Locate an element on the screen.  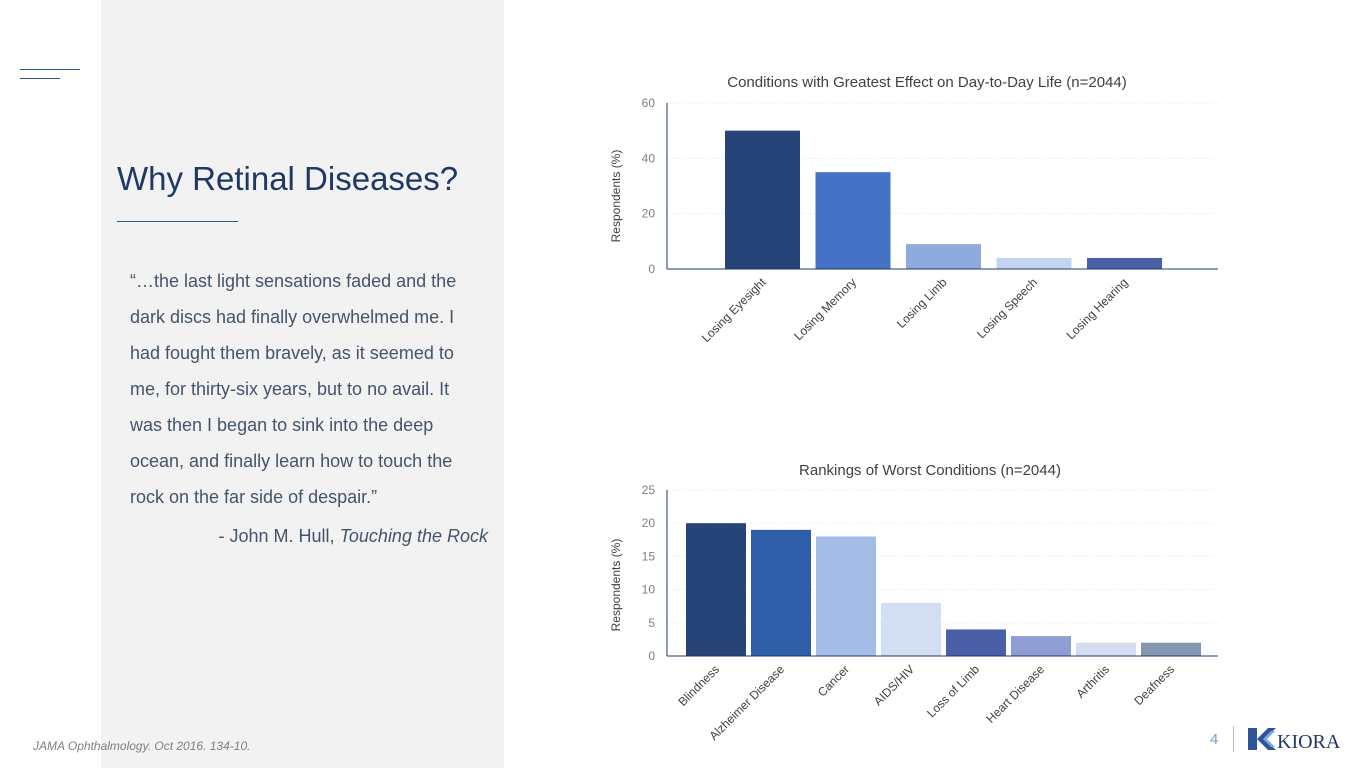
y-tick-label: 10 is located at coordinates (649, 590).